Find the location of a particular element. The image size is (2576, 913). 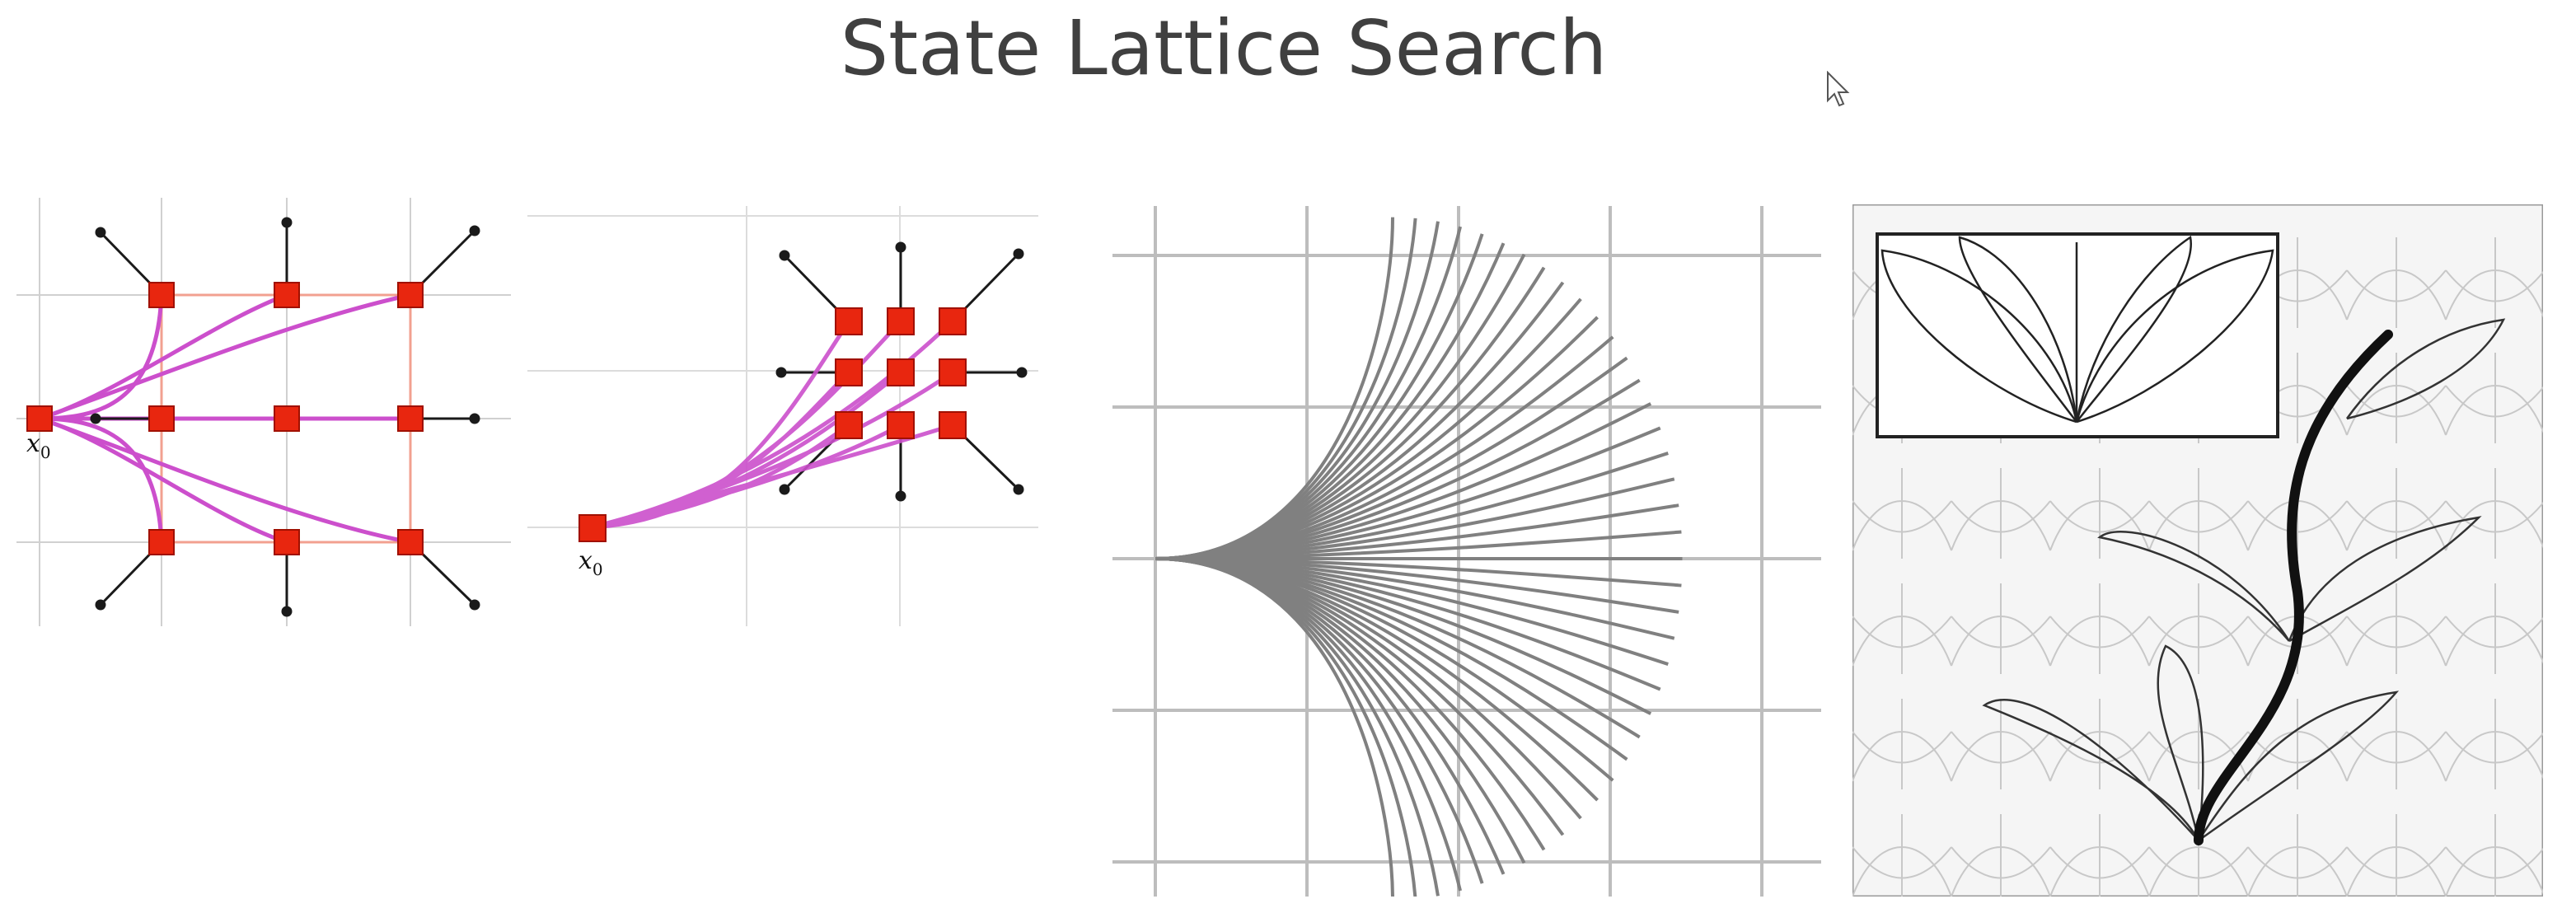

inset-primitives-box is located at coordinates (2077, 335).